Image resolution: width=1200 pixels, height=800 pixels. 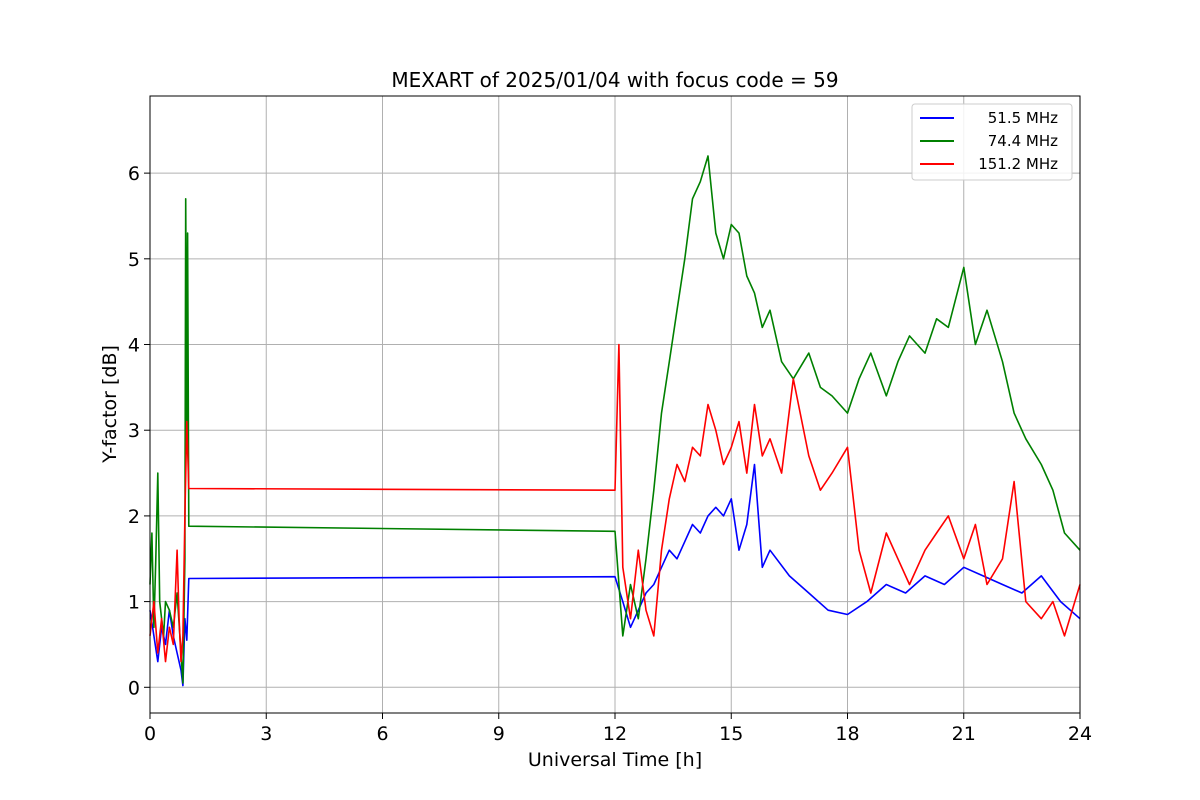 What do you see at coordinates (615, 760) in the screenshot?
I see `x-axis-label: Universal Time [h]` at bounding box center [615, 760].